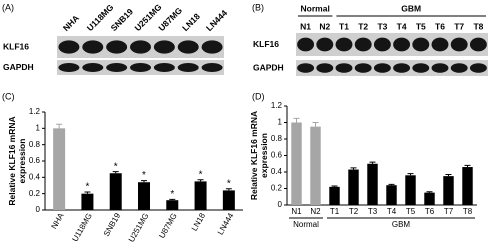 This screenshot has width=500, height=243. I want to click on x-tick-label: T7, so click(449, 211).